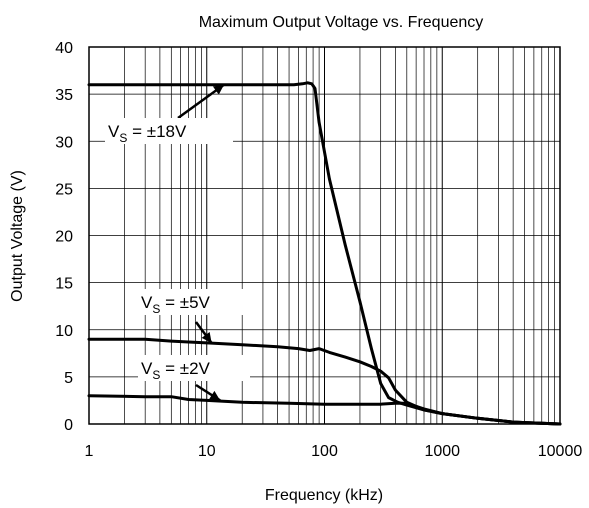  What do you see at coordinates (341, 22) in the screenshot?
I see `chart-title: Maximum Output Voltage vs. Frequency` at bounding box center [341, 22].